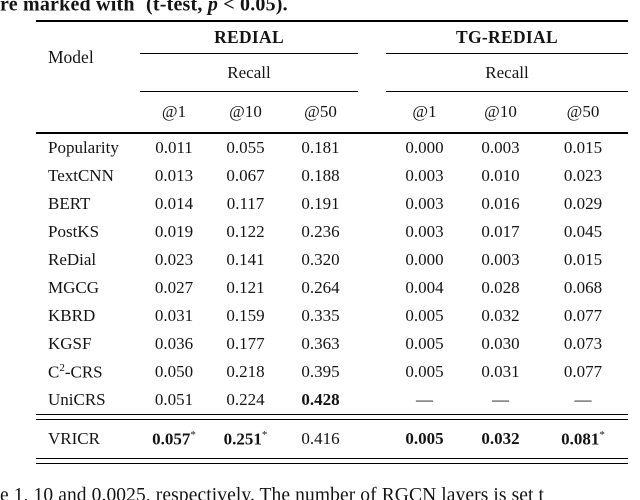 The image size is (640, 500). Describe the element at coordinates (69, 204) in the screenshot. I see `model-name: BERT` at that location.